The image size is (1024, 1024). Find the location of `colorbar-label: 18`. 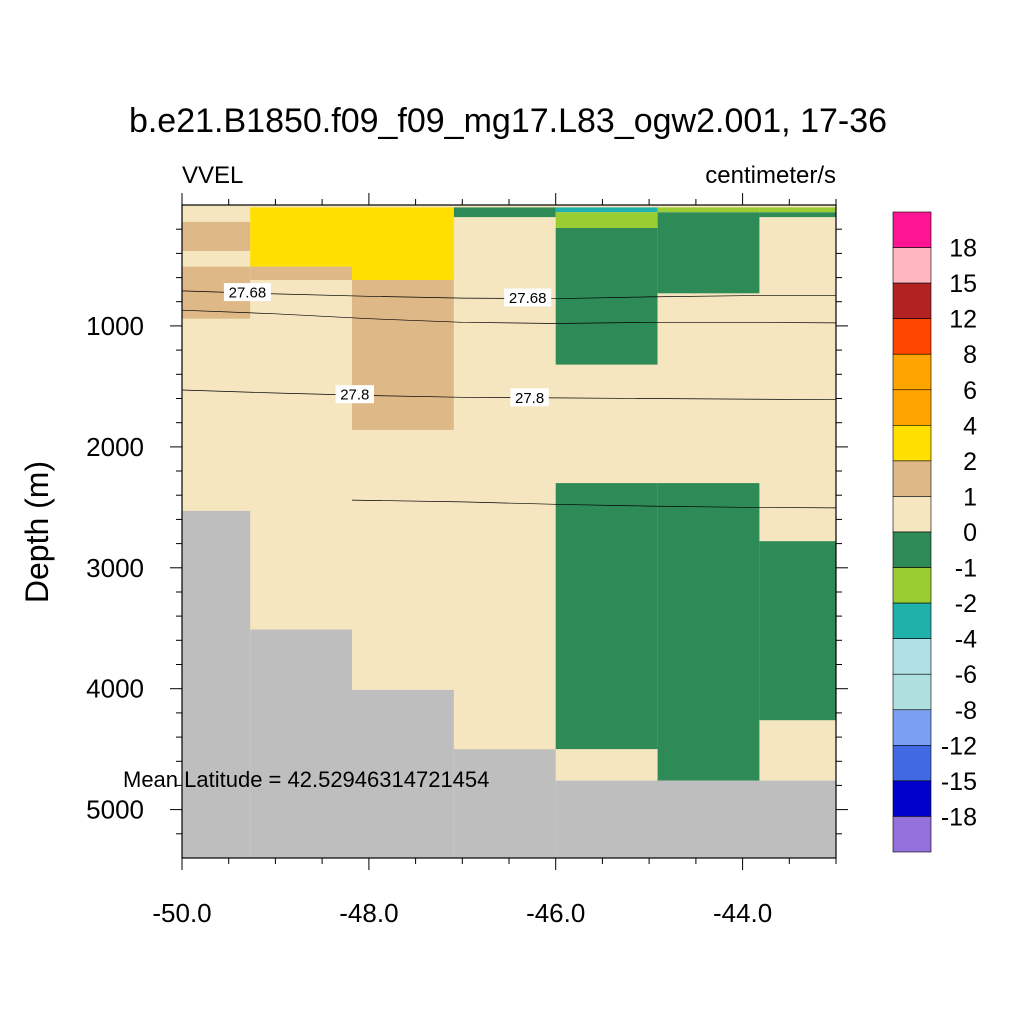

colorbar-label: 18 is located at coordinates (963, 249).